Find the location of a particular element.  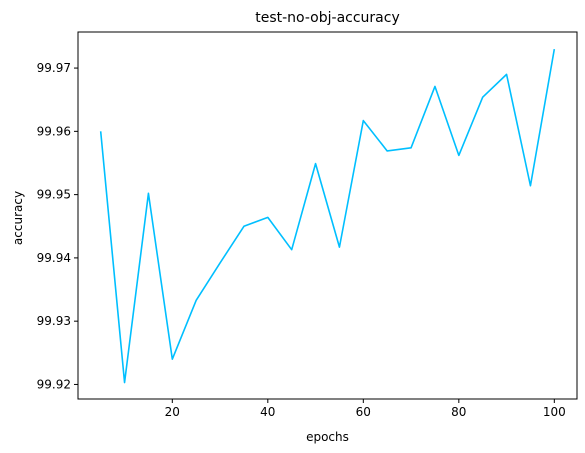

chart-title: test-no-obj-accuracy is located at coordinates (327, 18).